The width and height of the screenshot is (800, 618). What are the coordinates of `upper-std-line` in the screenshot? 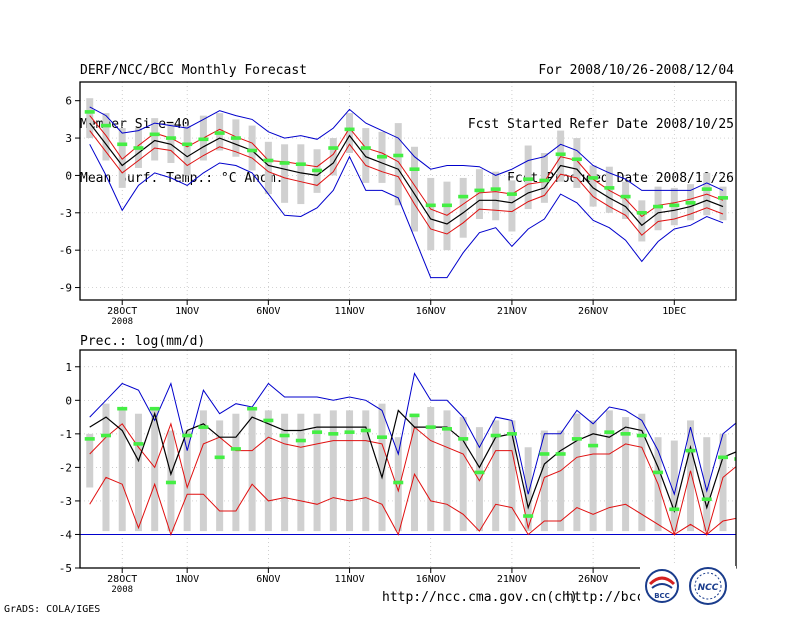 It's located at (406, 166).